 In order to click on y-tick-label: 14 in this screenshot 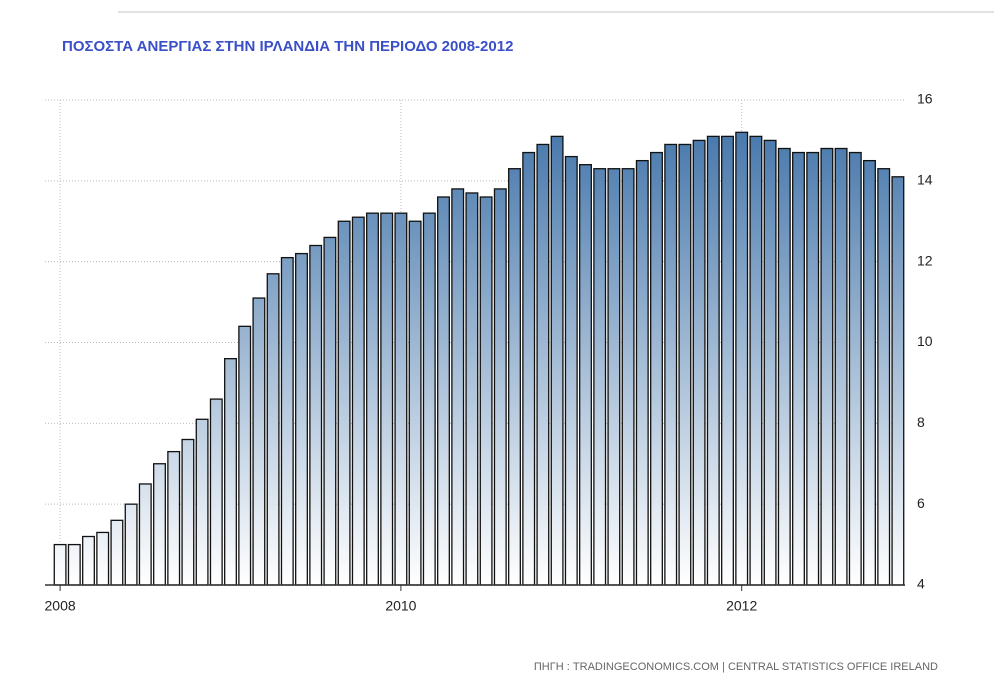, I will do `click(925, 180)`.